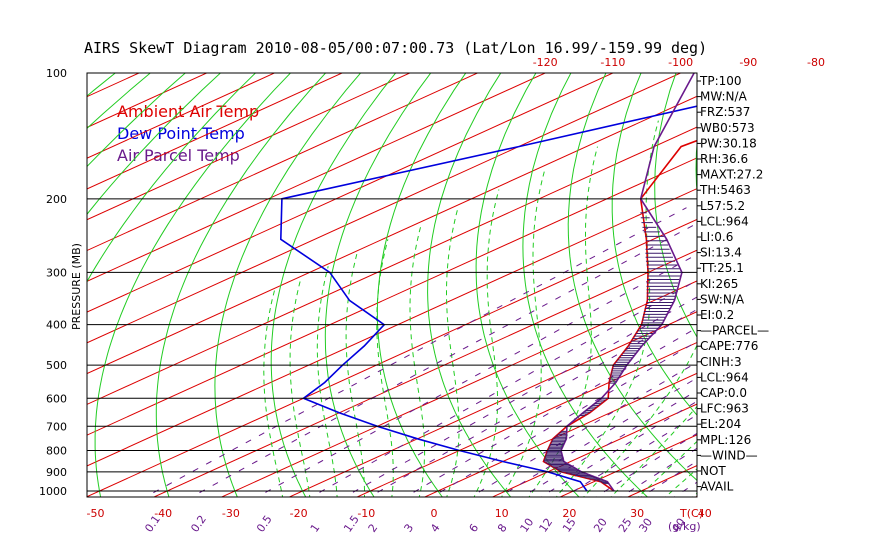 Image resolution: width=870 pixels, height=560 pixels. What do you see at coordinates (502, 528) in the screenshot?
I see `mixing-ratio-tick-label: 8` at bounding box center [502, 528].